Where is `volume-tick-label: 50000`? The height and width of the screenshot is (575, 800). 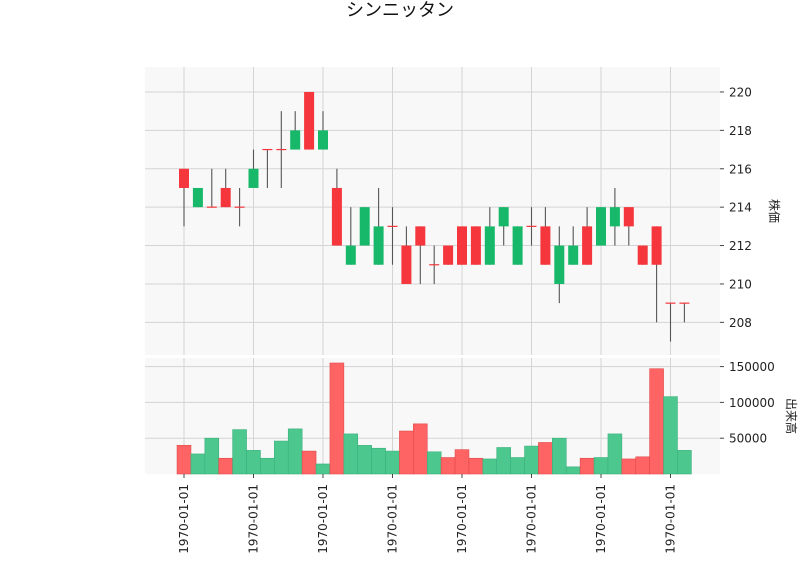 volume-tick-label: 50000 is located at coordinates (748, 439).